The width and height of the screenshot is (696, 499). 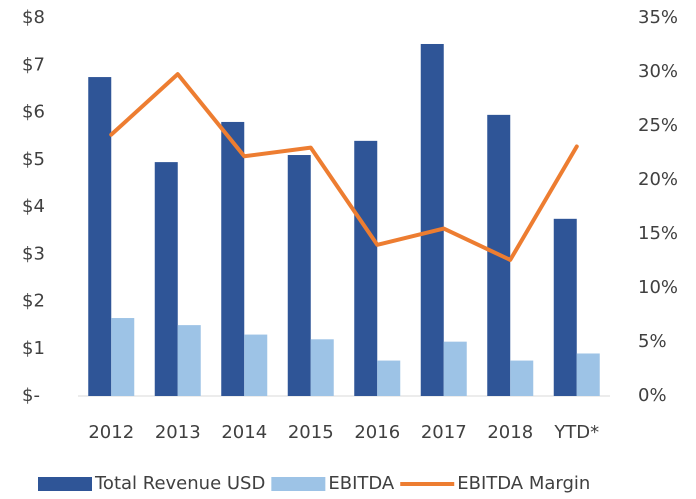 I want to click on legend-label: EBITDA, so click(x=361, y=483).